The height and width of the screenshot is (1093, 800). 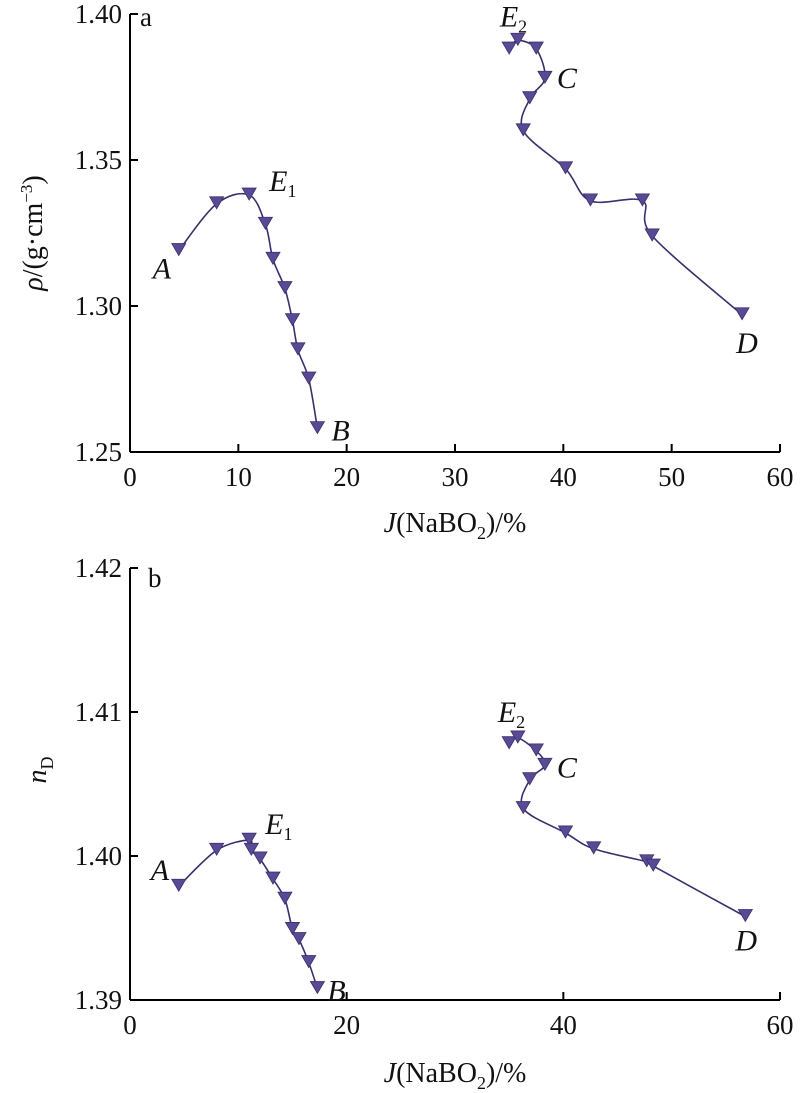 What do you see at coordinates (238, 477) in the screenshot?
I see `x-tick-label: 10` at bounding box center [238, 477].